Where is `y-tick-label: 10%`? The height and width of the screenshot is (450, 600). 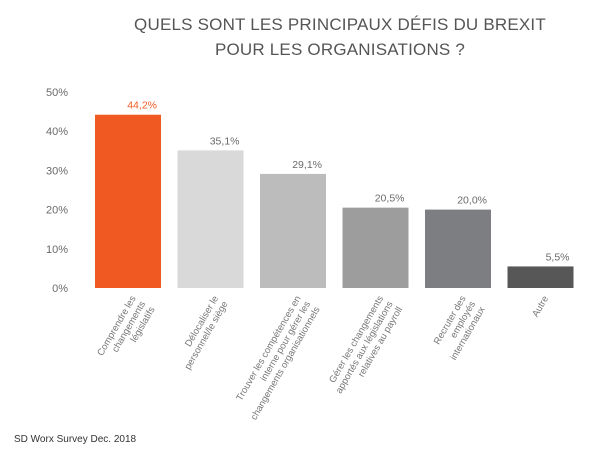
y-tick-label: 10% is located at coordinates (57, 250).